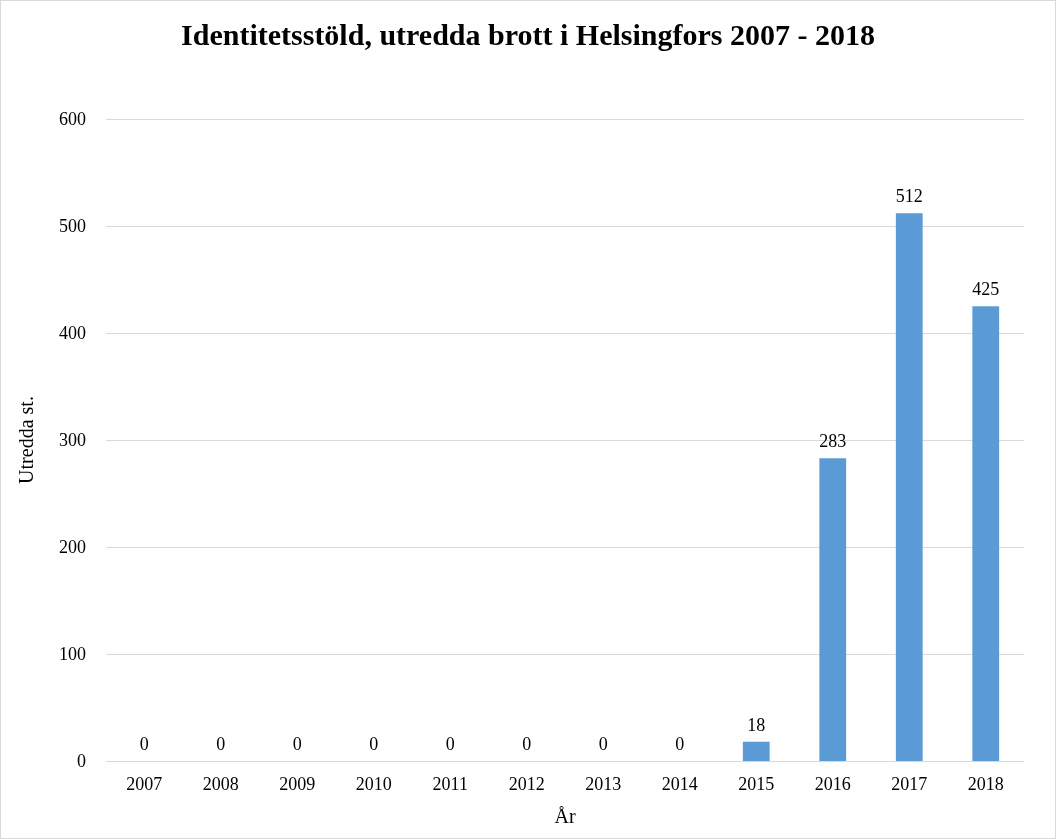 This screenshot has height=839, width=1056. What do you see at coordinates (26, 440) in the screenshot?
I see `y-axis-title: Utredda st.` at bounding box center [26, 440].